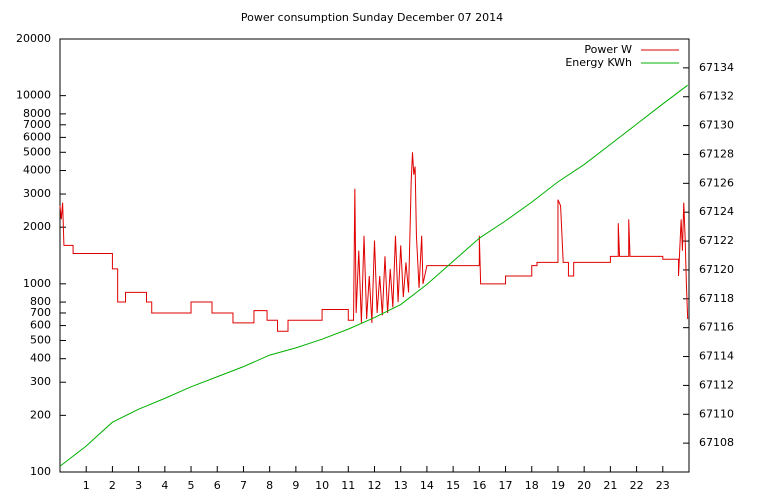 This screenshot has height=500, width=768. What do you see at coordinates (716, 182) in the screenshot?
I see `y2-tick-label: 67126` at bounding box center [716, 182].